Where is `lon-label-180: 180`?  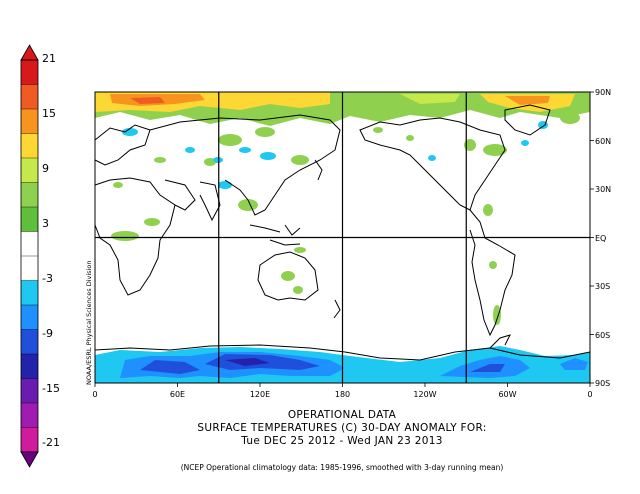 lon-label-180: 180 is located at coordinates (342, 394).